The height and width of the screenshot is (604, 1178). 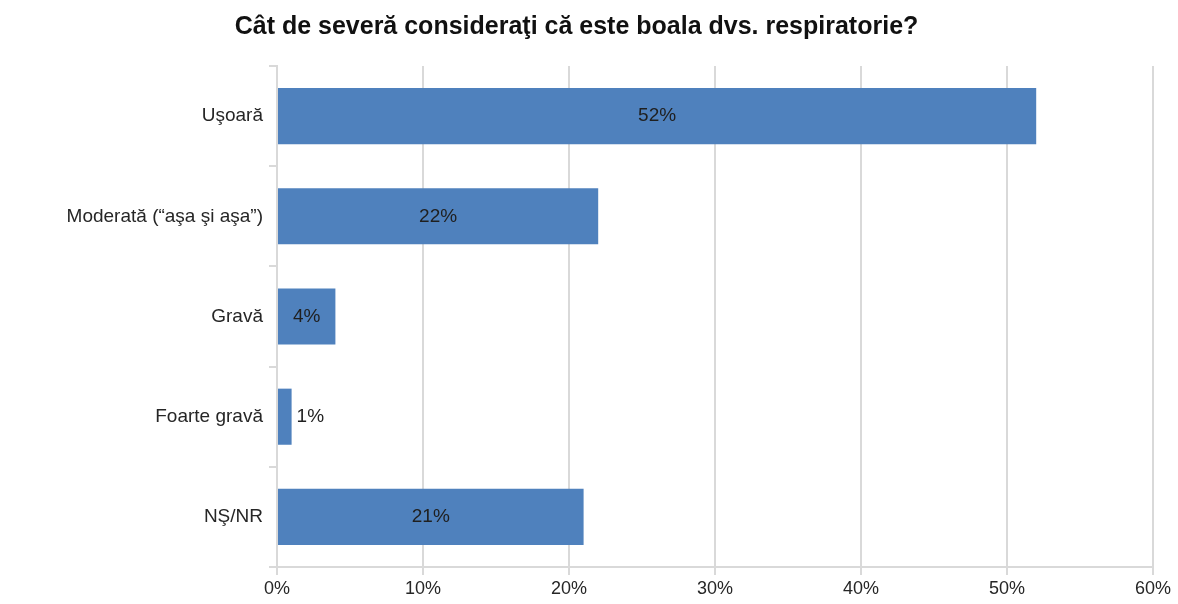 What do you see at coordinates (209, 415) in the screenshot?
I see `y-tick-label: Foarte gravă` at bounding box center [209, 415].